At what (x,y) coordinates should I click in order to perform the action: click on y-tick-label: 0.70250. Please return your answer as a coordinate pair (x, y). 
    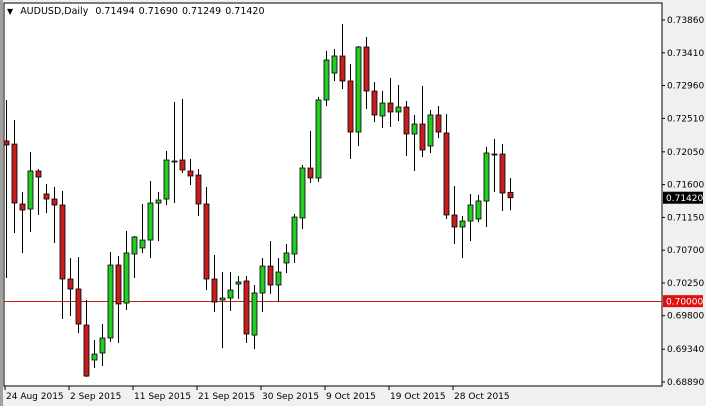
    Looking at the image, I should click on (685, 284).